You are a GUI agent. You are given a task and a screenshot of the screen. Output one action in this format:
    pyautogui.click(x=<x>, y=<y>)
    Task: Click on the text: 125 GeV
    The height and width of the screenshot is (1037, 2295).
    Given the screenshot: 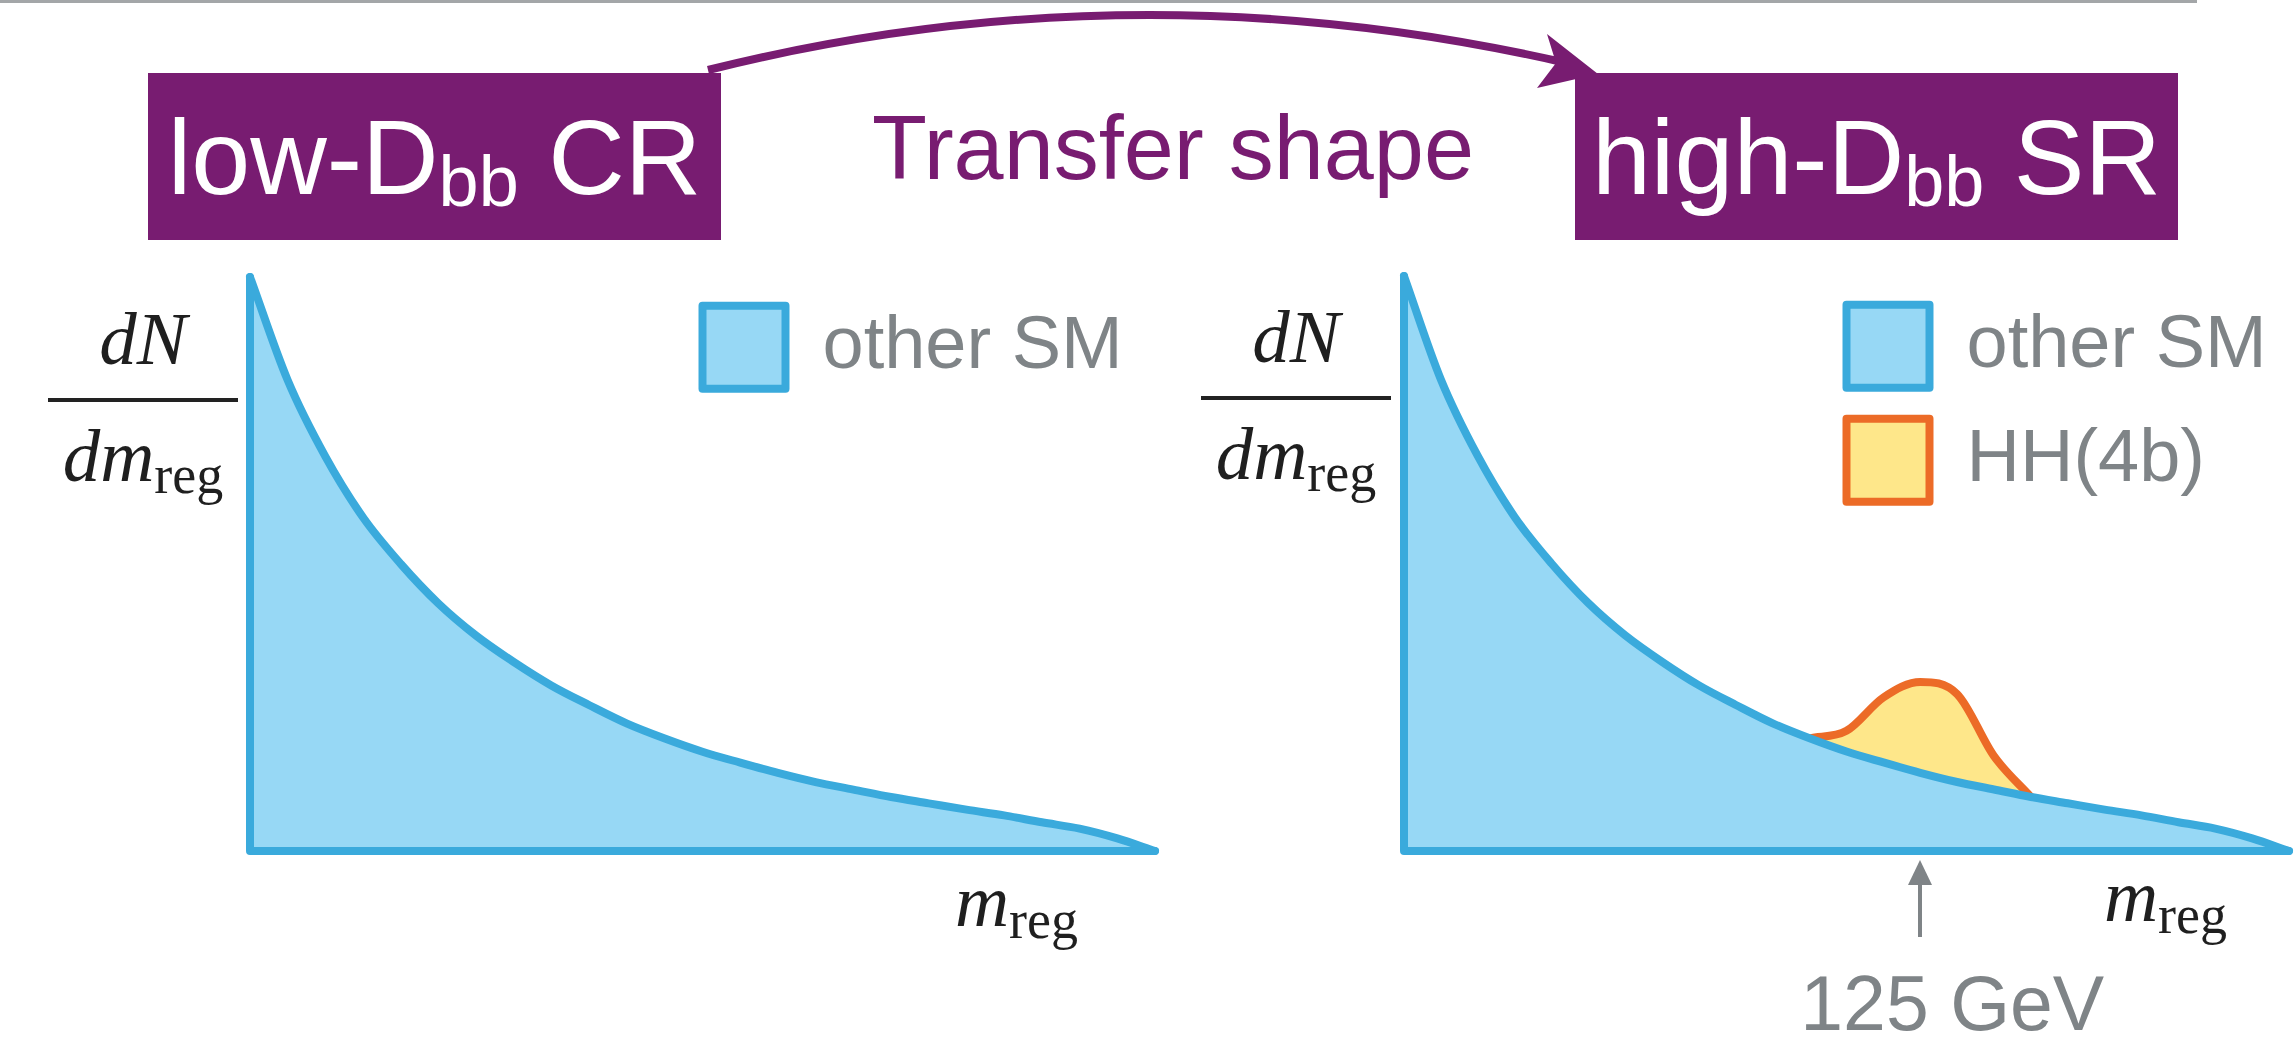 What is the action you would take?
    pyautogui.click(x=1952, y=998)
    